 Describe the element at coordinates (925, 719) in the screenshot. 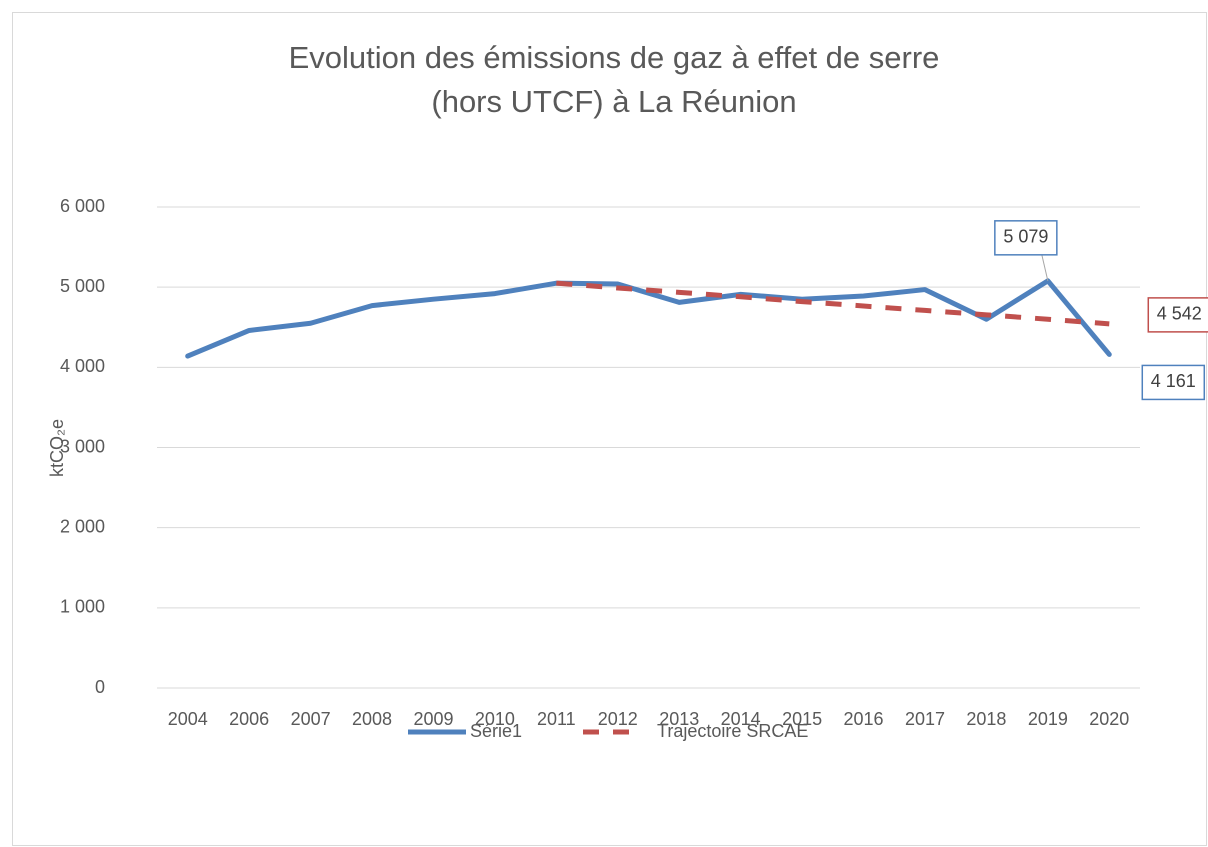

I see `x-tick-label: 2017` at that location.